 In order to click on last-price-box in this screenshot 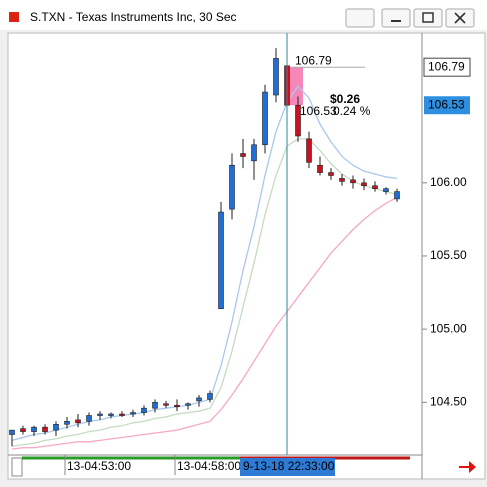, I will do `click(447, 105)`.